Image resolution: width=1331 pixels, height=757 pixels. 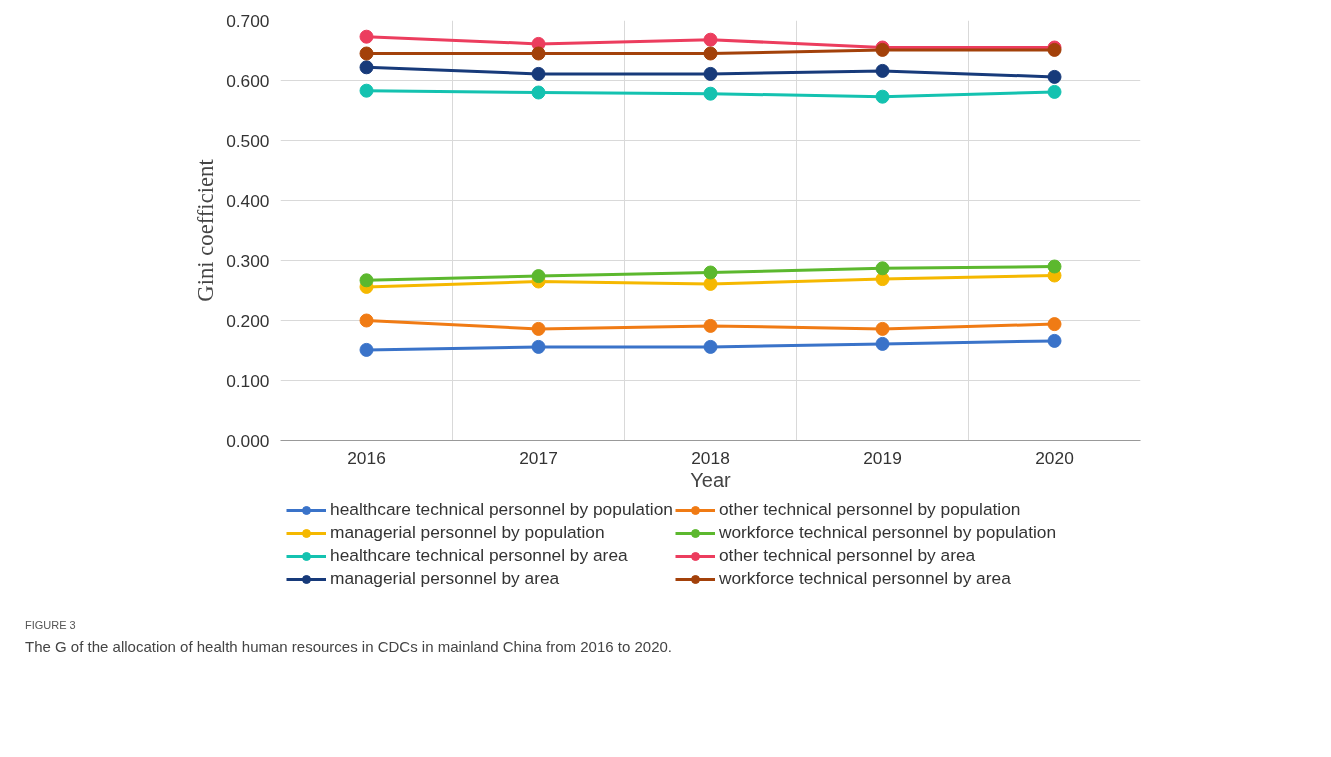 I want to click on text: The G of the allocation of health human resources in CDCs in mainland China from 2016 to 2020., so click(x=349, y=646).